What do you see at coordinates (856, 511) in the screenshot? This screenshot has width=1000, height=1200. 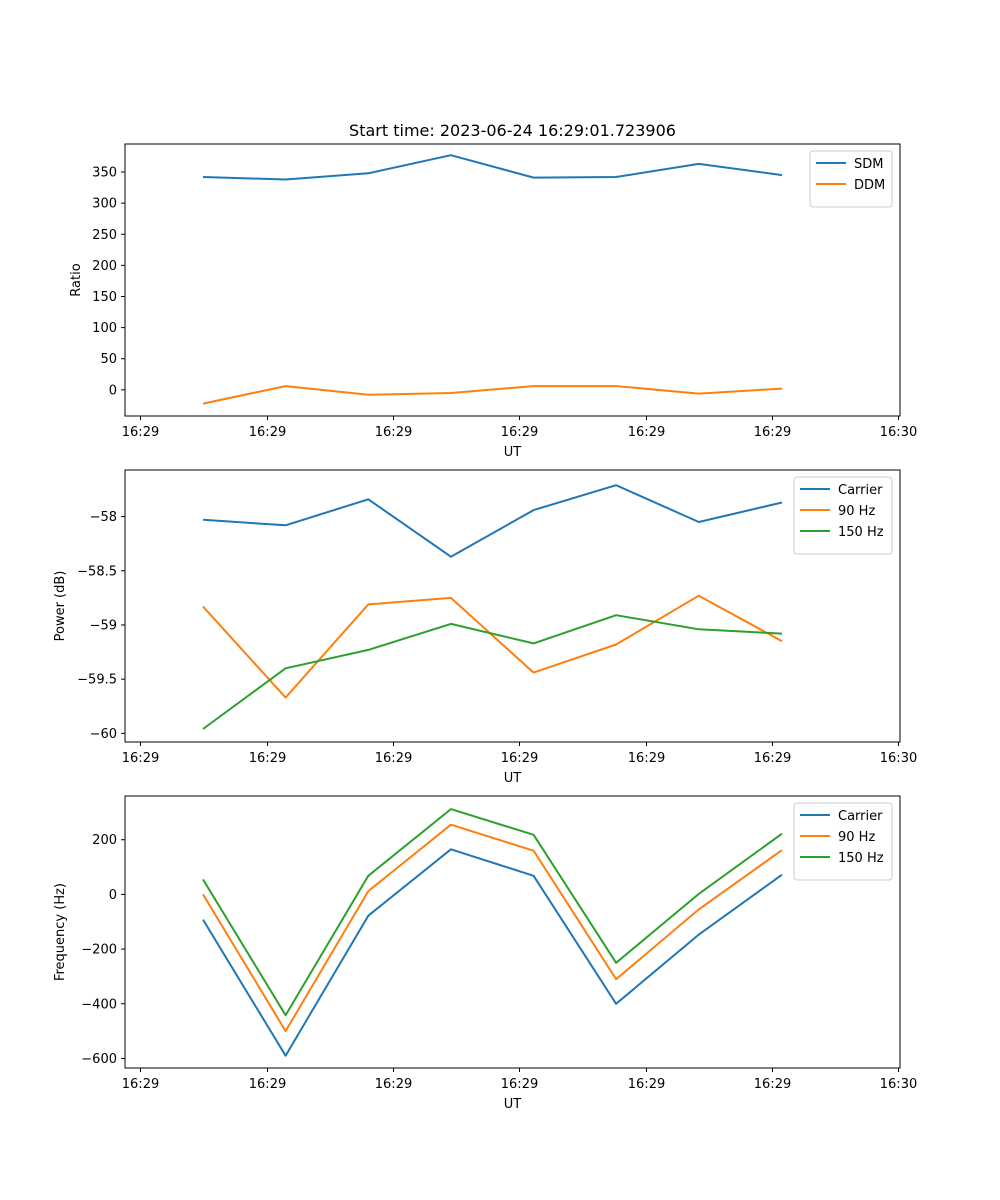 I see `power-legend-label: 90 Hz` at bounding box center [856, 511].